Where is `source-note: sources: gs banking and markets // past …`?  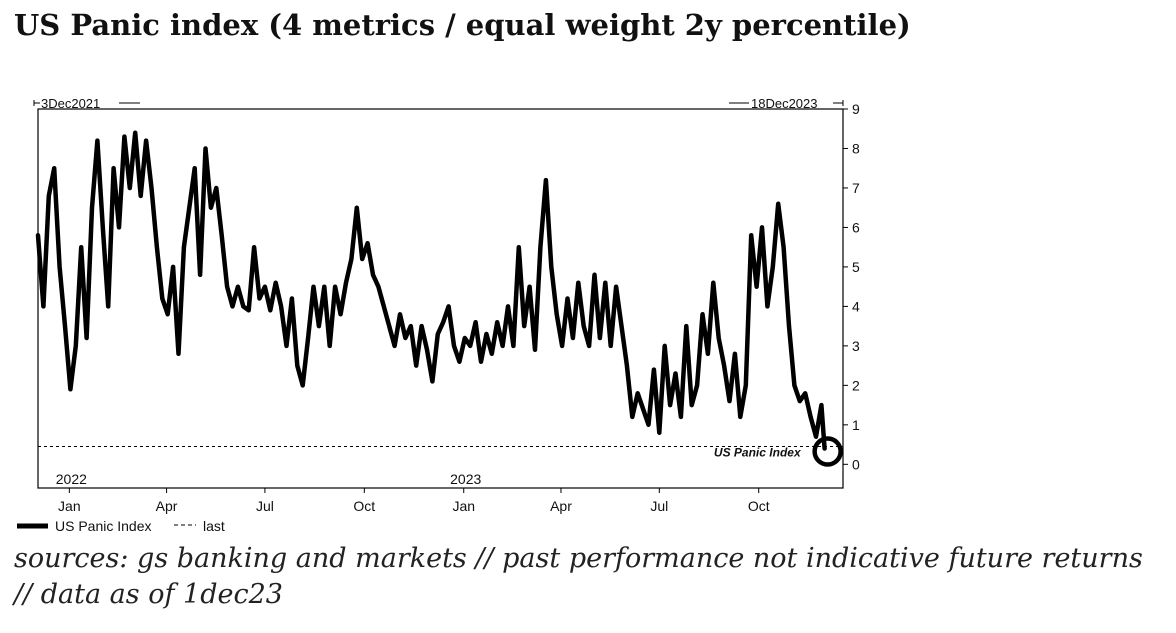
source-note: sources: gs banking and markets // past … is located at coordinates (594, 577).